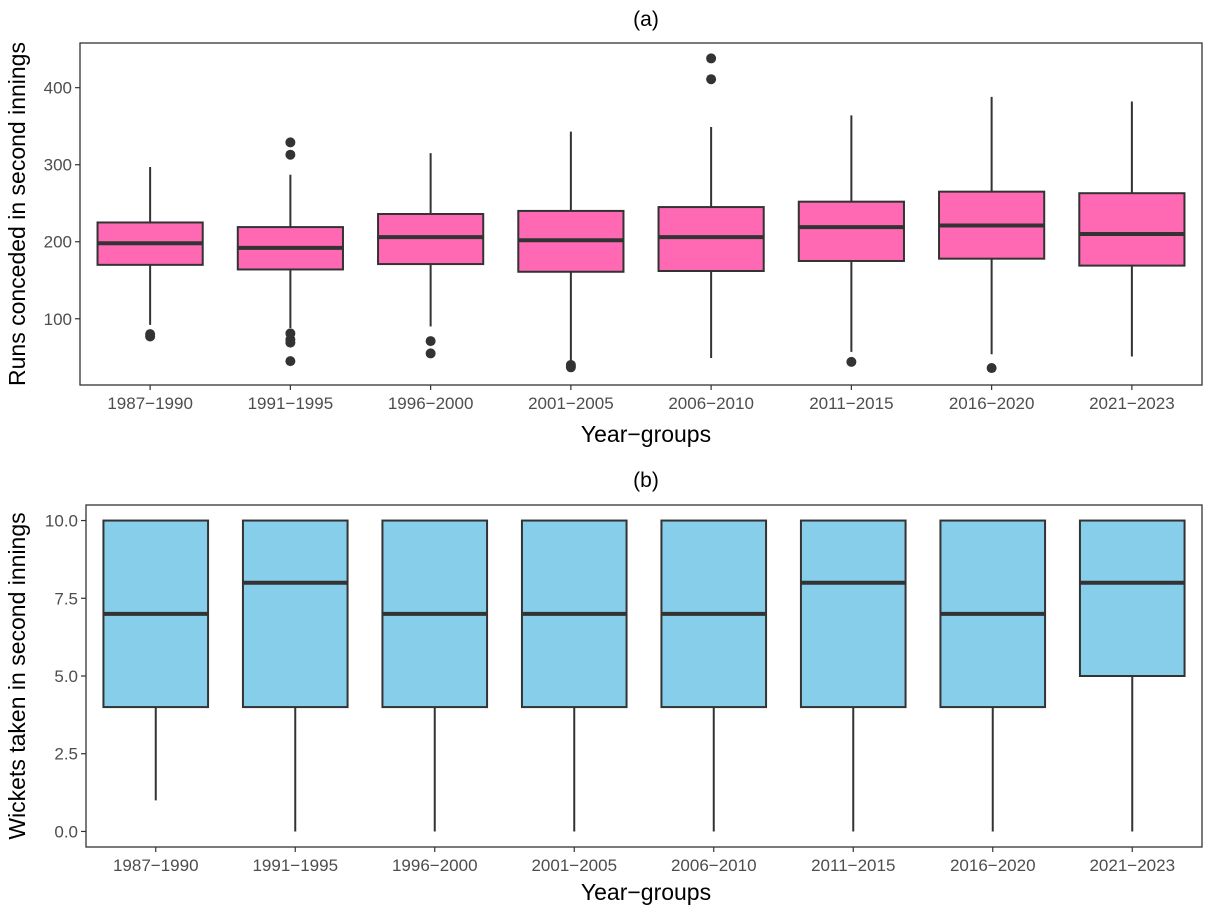  Describe the element at coordinates (17, 214) in the screenshot. I see `panel-a-y-axis-title: Runs conceded in second innings` at that location.